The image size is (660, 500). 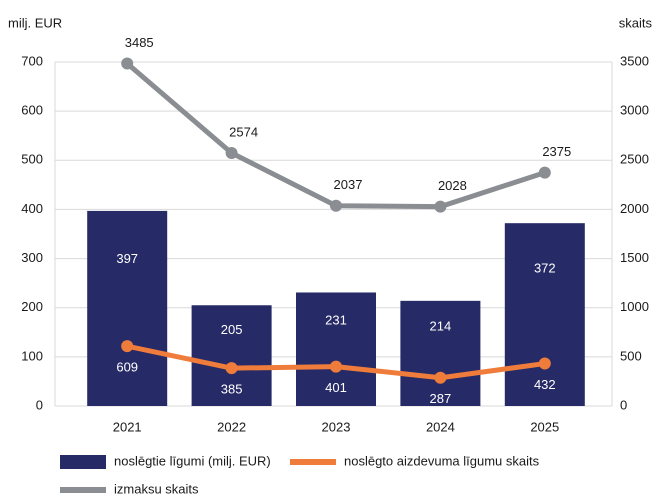 What do you see at coordinates (452, 185) in the screenshot?
I see `line-value-label: 2028` at bounding box center [452, 185].